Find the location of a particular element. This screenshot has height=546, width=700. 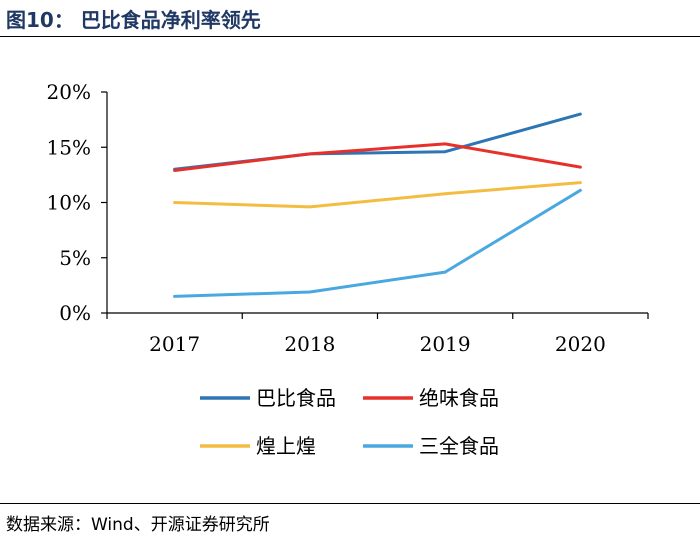

y-tick-label: 0% is located at coordinates (75, 313).